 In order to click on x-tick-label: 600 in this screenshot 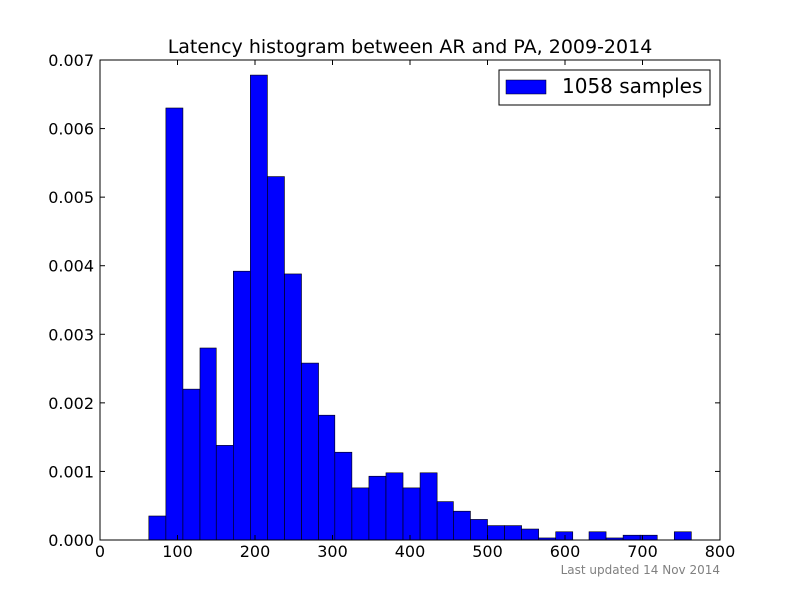, I will do `click(565, 551)`.